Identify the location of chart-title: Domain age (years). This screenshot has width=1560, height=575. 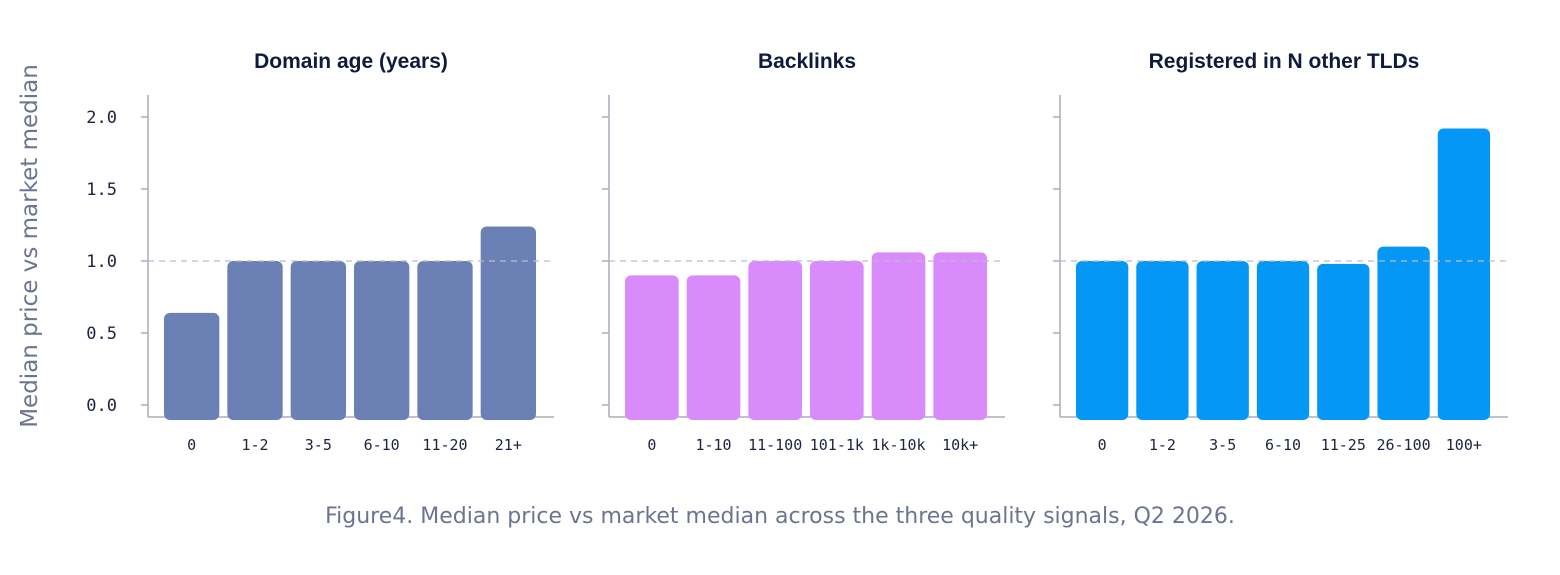
(351, 61).